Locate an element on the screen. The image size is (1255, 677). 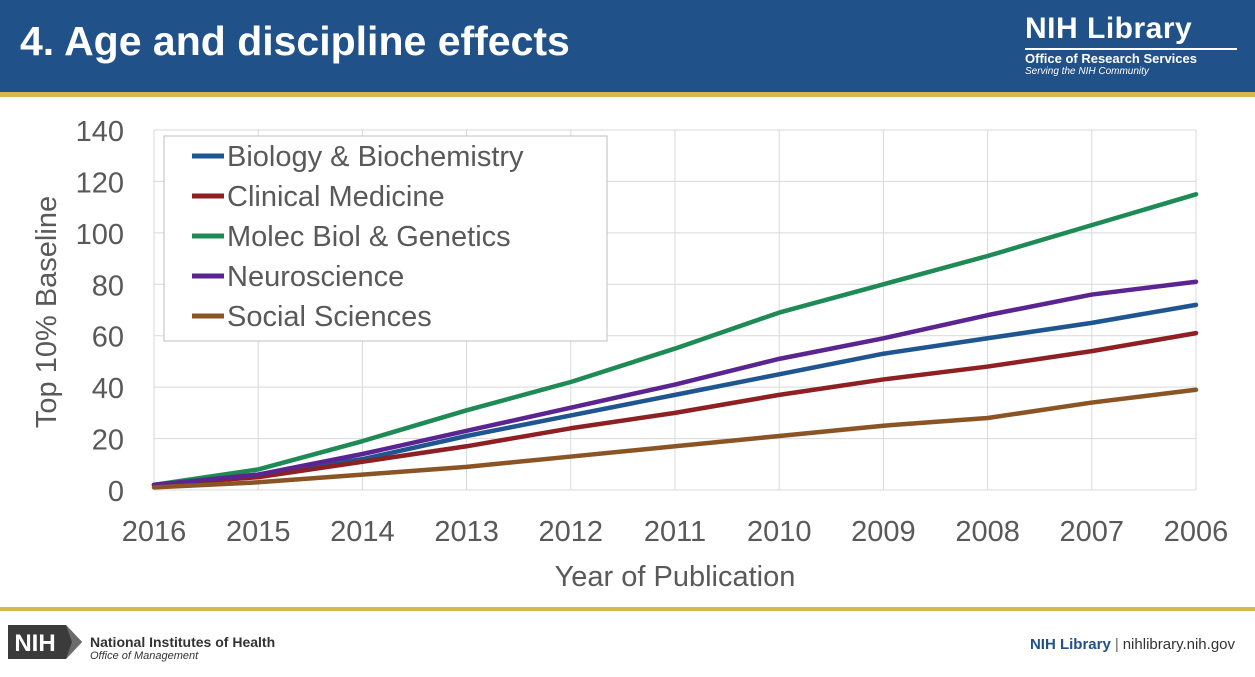
x-tick-label: 2015 is located at coordinates (258, 532).